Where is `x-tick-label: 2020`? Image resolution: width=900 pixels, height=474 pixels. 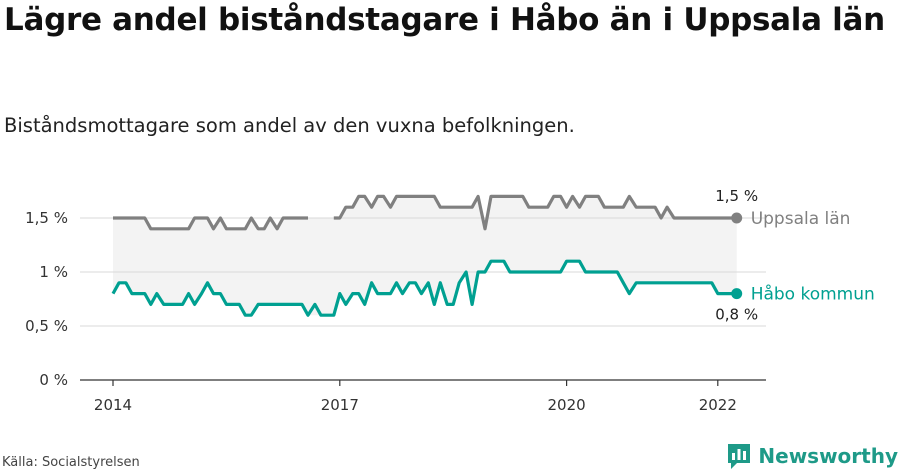 x-tick-label: 2020 is located at coordinates (567, 405).